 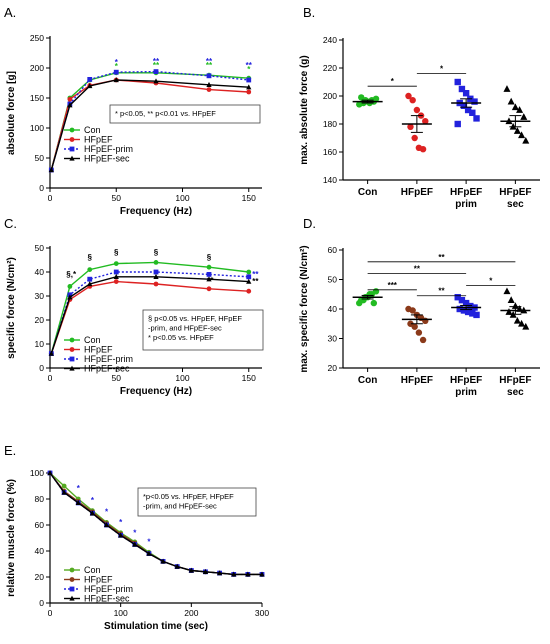 What do you see at coordinates (188, 496) in the screenshot?
I see `note-text: *p<0.05 vs. HFpEF, HFpEF` at bounding box center [188, 496].